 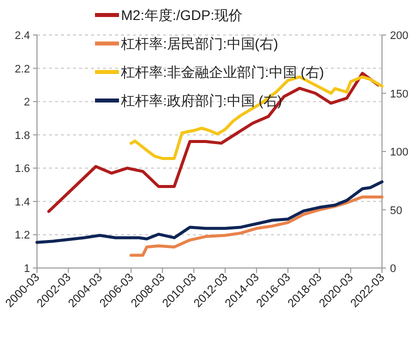 What do you see at coordinates (22, 69) in the screenshot?
I see `y-tick-label: 2.2` at bounding box center [22, 69].